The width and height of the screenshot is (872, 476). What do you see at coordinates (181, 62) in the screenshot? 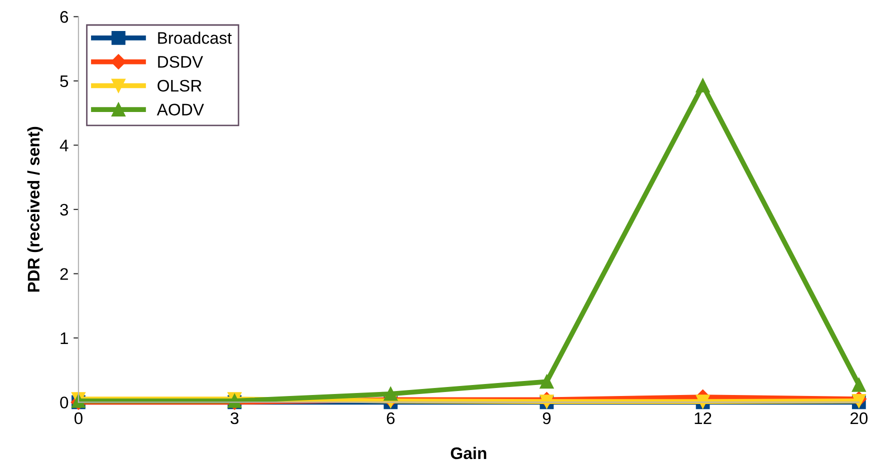
I see `legend-label: DSDV` at bounding box center [181, 62].